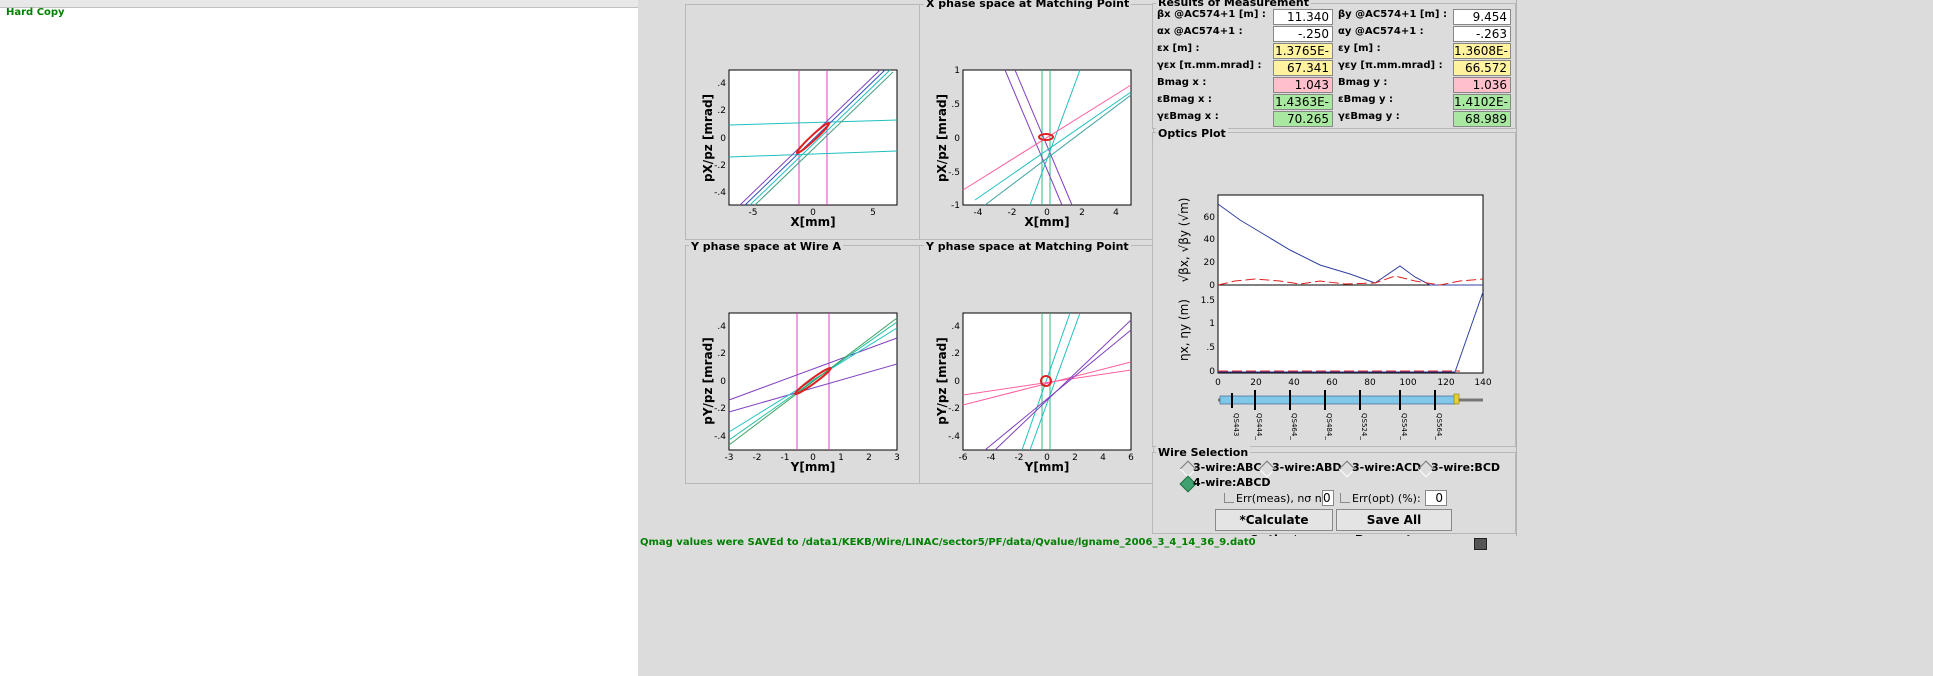 This screenshot has height=676, width=1933. Describe the element at coordinates (1303, 58) in the screenshot. I see `result-value-left: 1.3765E-8` at that location.